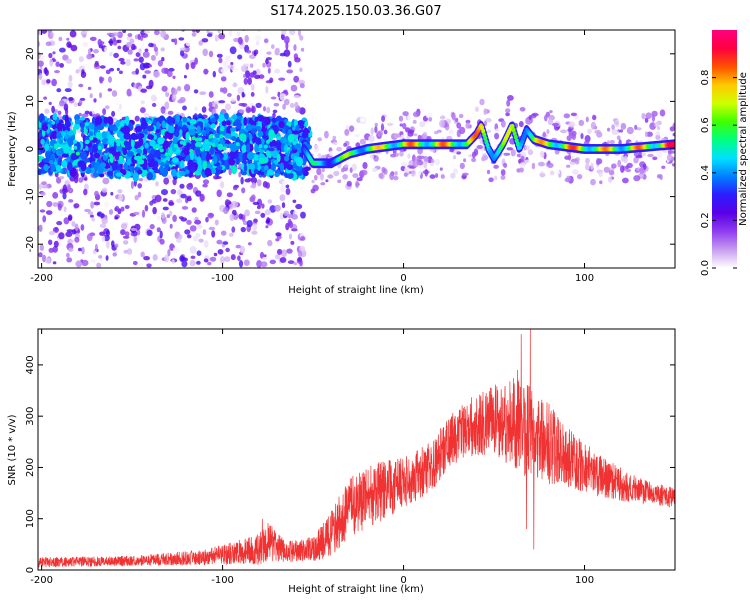 The width and height of the screenshot is (750, 600). What do you see at coordinates (705, 125) in the screenshot?
I see `colorbar-tick-label: 0.6` at bounding box center [705, 125].